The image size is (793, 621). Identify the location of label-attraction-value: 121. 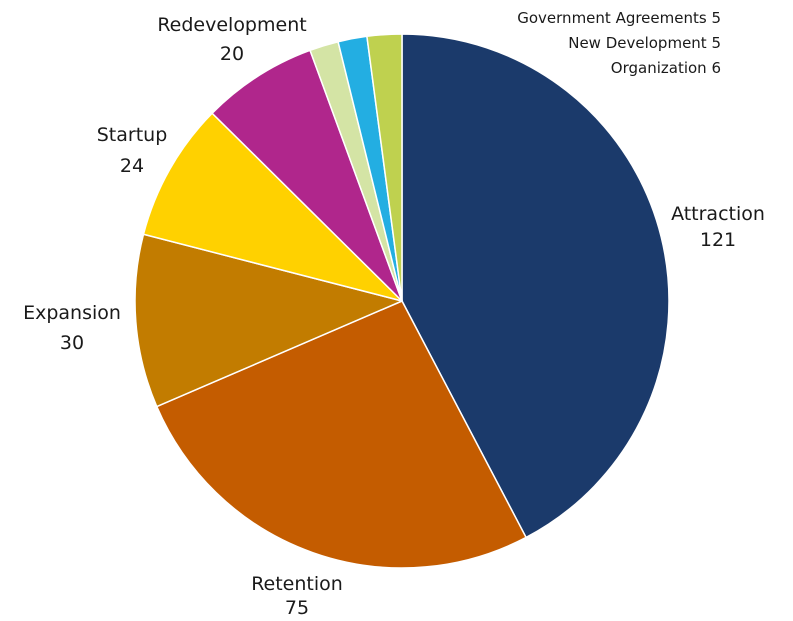
(718, 240).